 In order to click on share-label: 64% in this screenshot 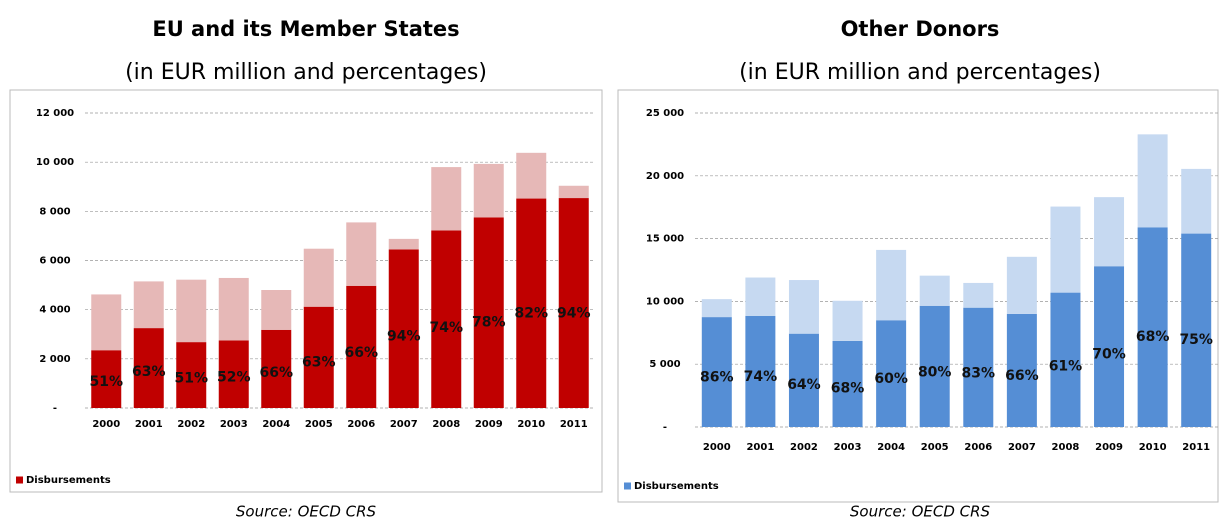, I will do `click(804, 385)`.